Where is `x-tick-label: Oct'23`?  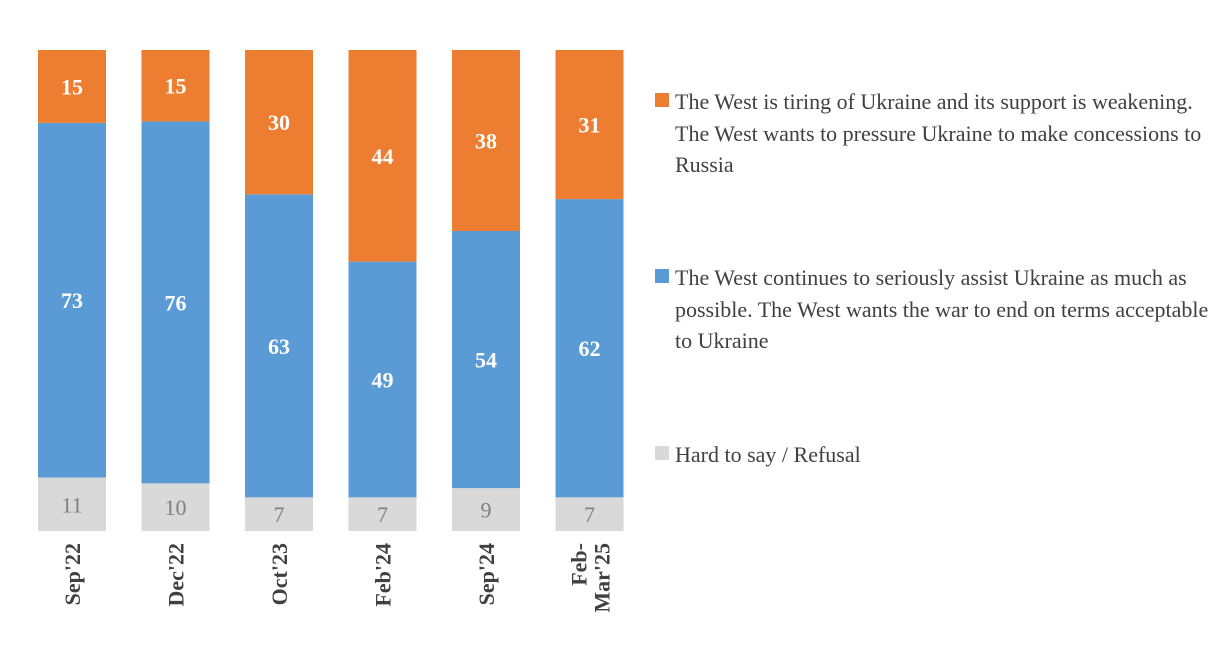 x-tick-label: Oct'23 is located at coordinates (279, 574).